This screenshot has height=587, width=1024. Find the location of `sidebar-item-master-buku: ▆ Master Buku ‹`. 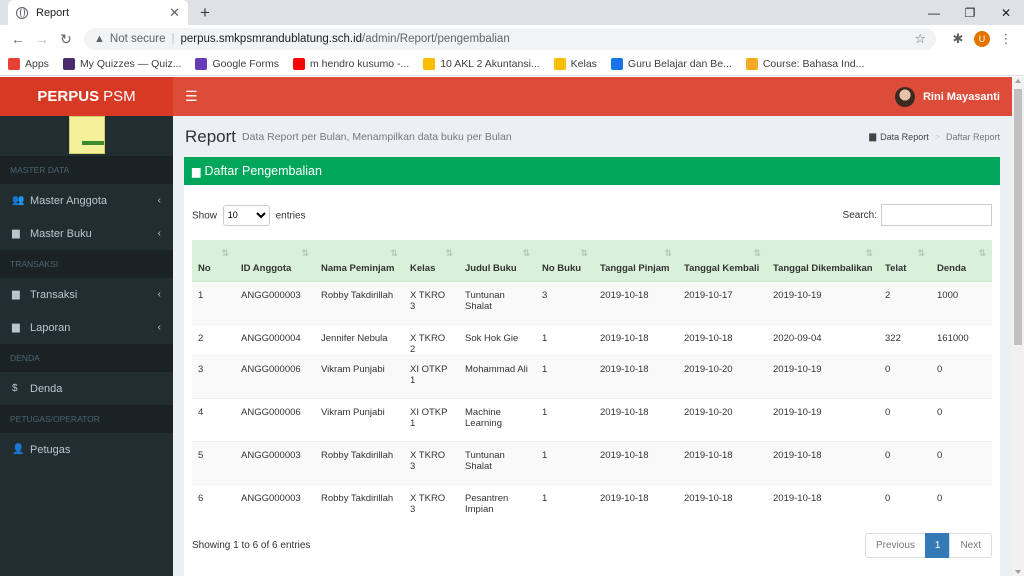

sidebar-item-master-buku: ▆ Master Buku ‹ is located at coordinates (86, 233).